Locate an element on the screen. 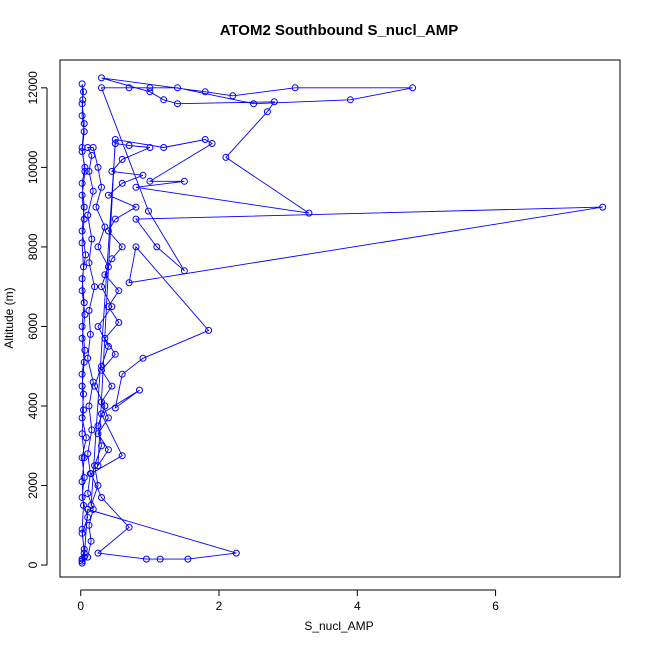 The width and height of the screenshot is (650, 650). x-tick-label: 2 is located at coordinates (219, 606).